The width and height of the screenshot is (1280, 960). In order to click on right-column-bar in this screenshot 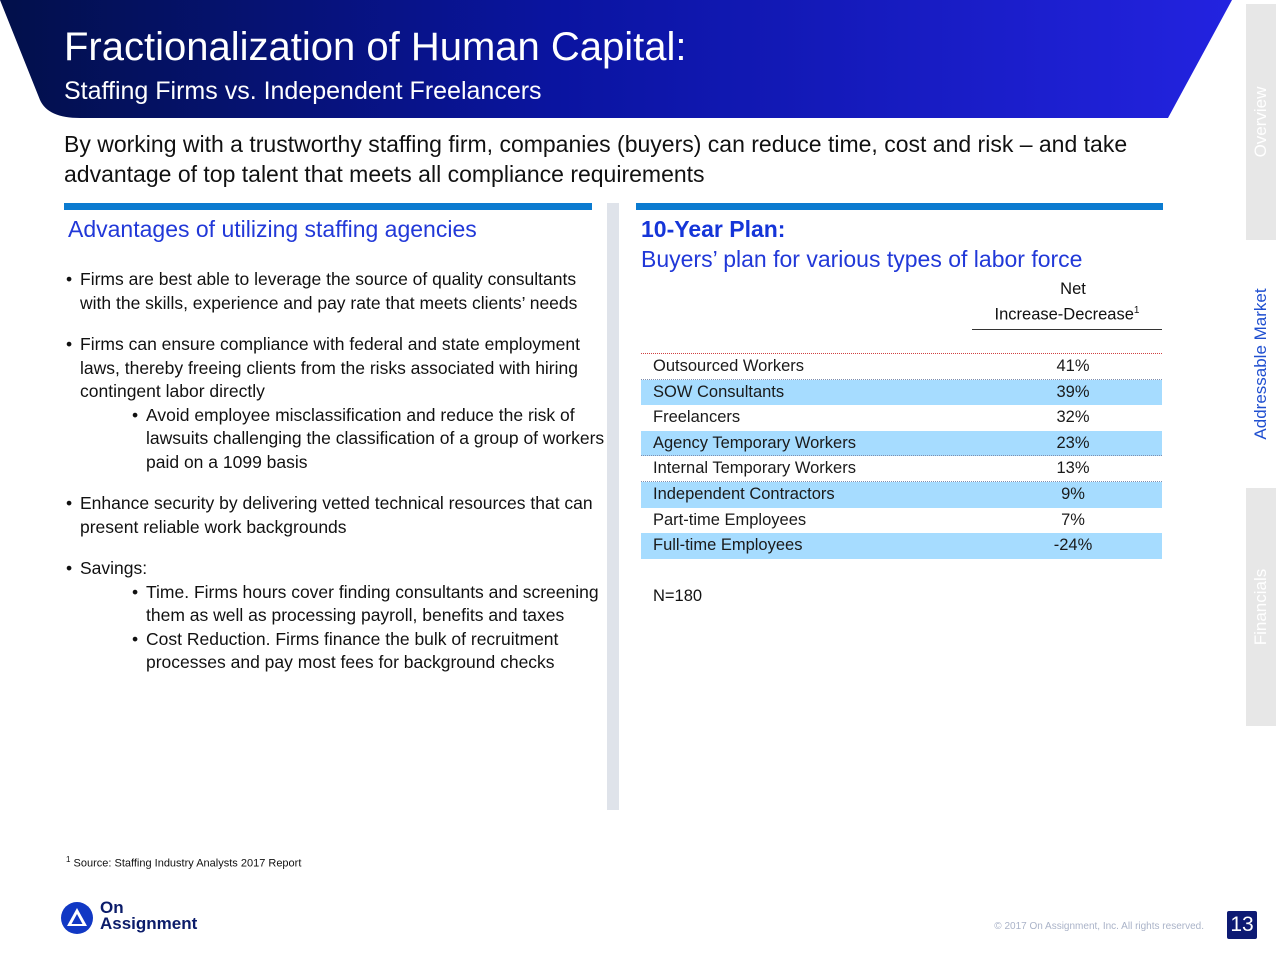, I will do `click(899, 206)`.